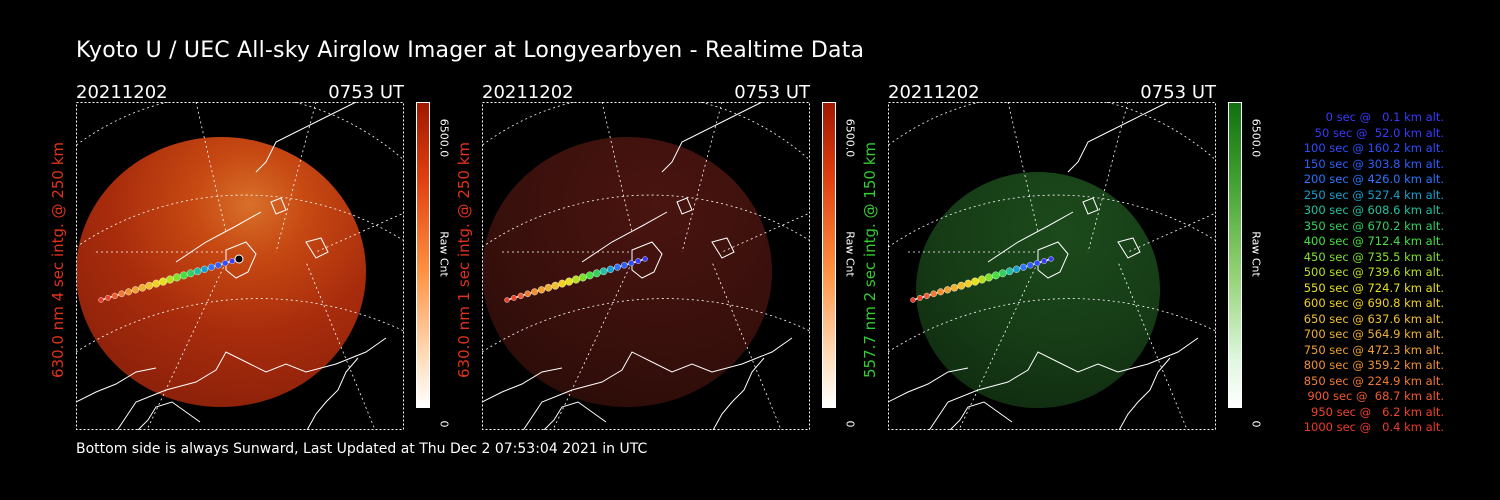  What do you see at coordinates (1373, 241) in the screenshot?
I see `legend-row: 400 sec @ 712.4 km alt.` at bounding box center [1373, 241].